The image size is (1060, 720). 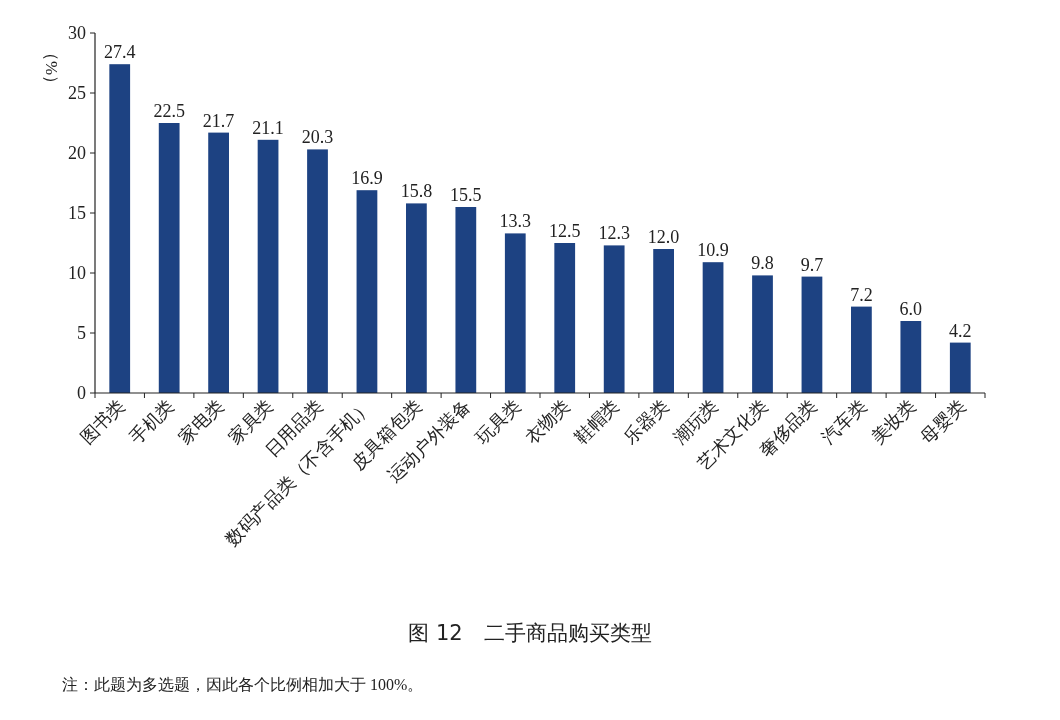 I want to click on y-tick-label: 0, so click(x=81, y=393).